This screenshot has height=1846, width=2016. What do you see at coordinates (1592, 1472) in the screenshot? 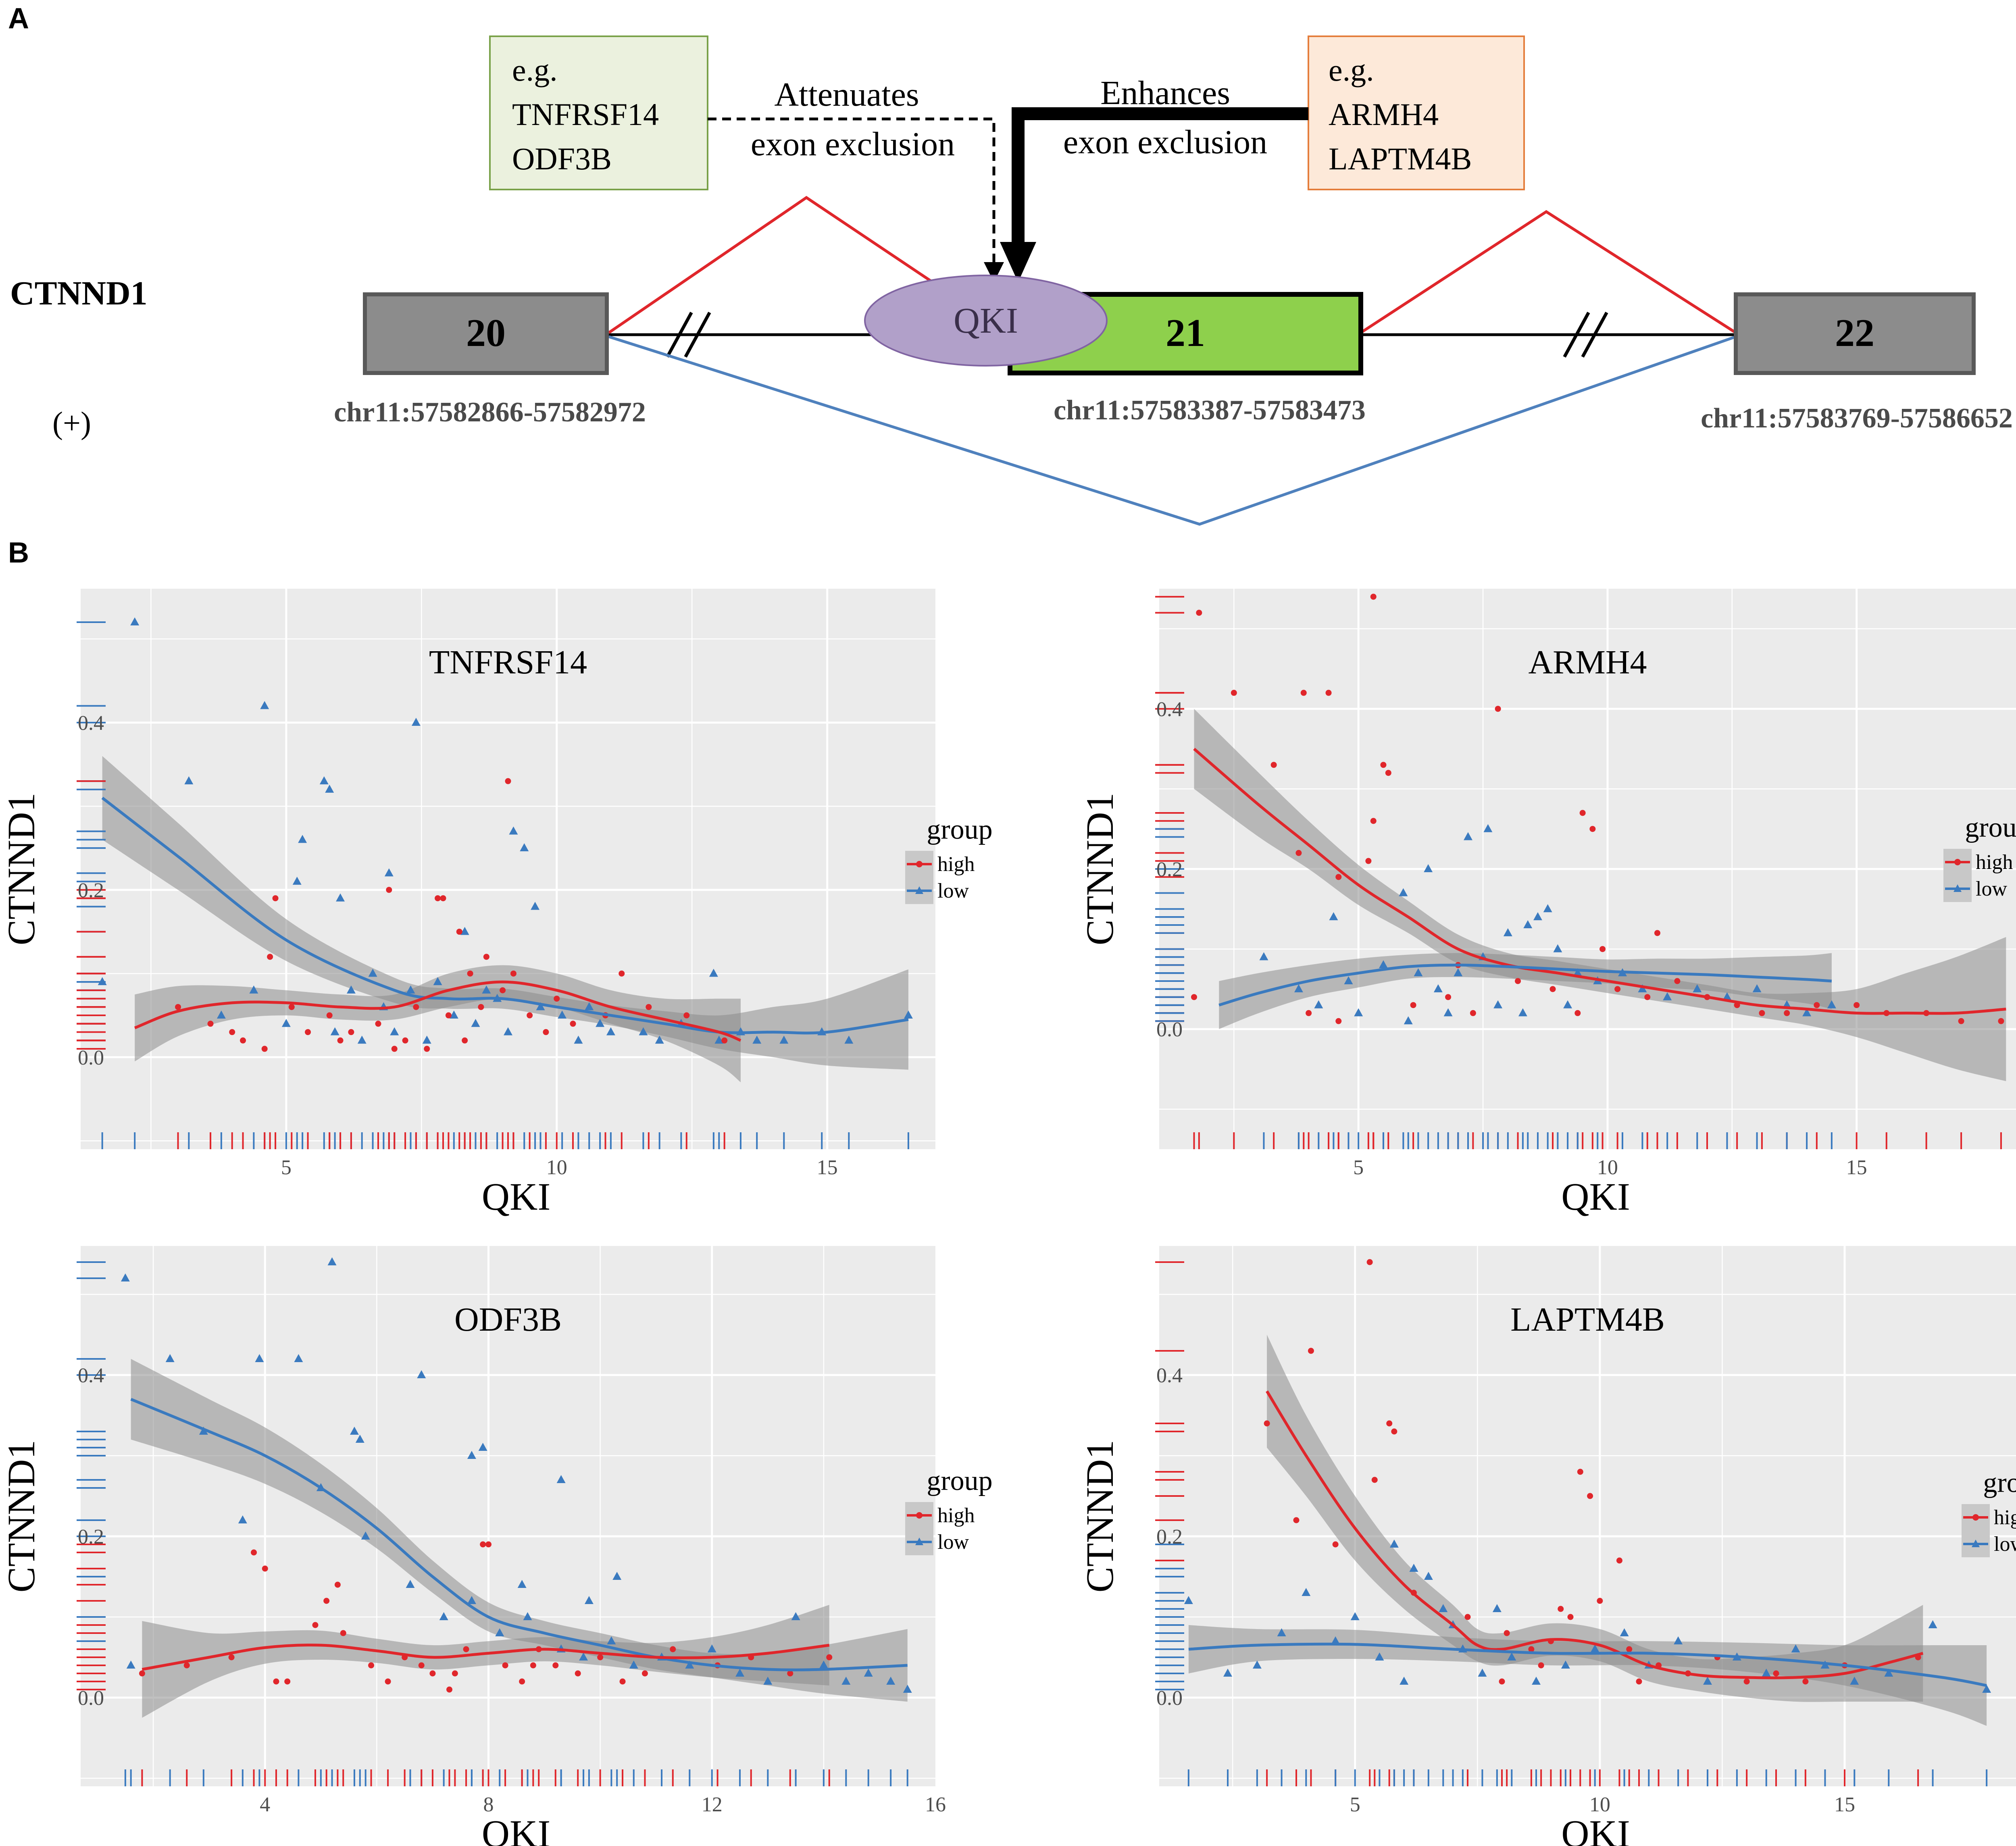
I see `points-high` at bounding box center [1592, 1472].